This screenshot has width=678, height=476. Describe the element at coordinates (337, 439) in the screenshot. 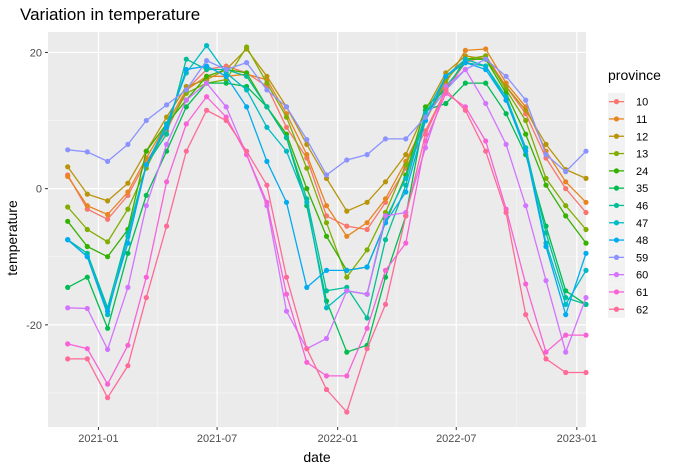

I see `x-tick-label: 2022-01` at that location.